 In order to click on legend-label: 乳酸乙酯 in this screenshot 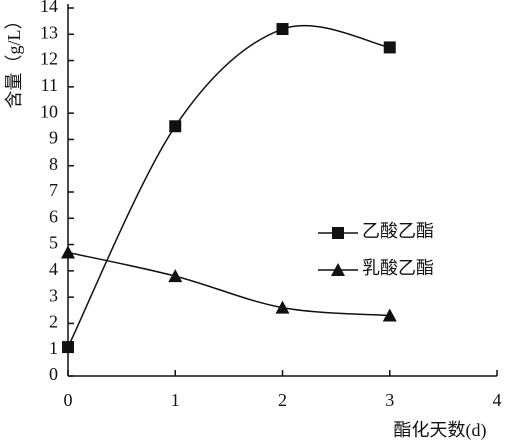, I will do `click(398, 268)`.